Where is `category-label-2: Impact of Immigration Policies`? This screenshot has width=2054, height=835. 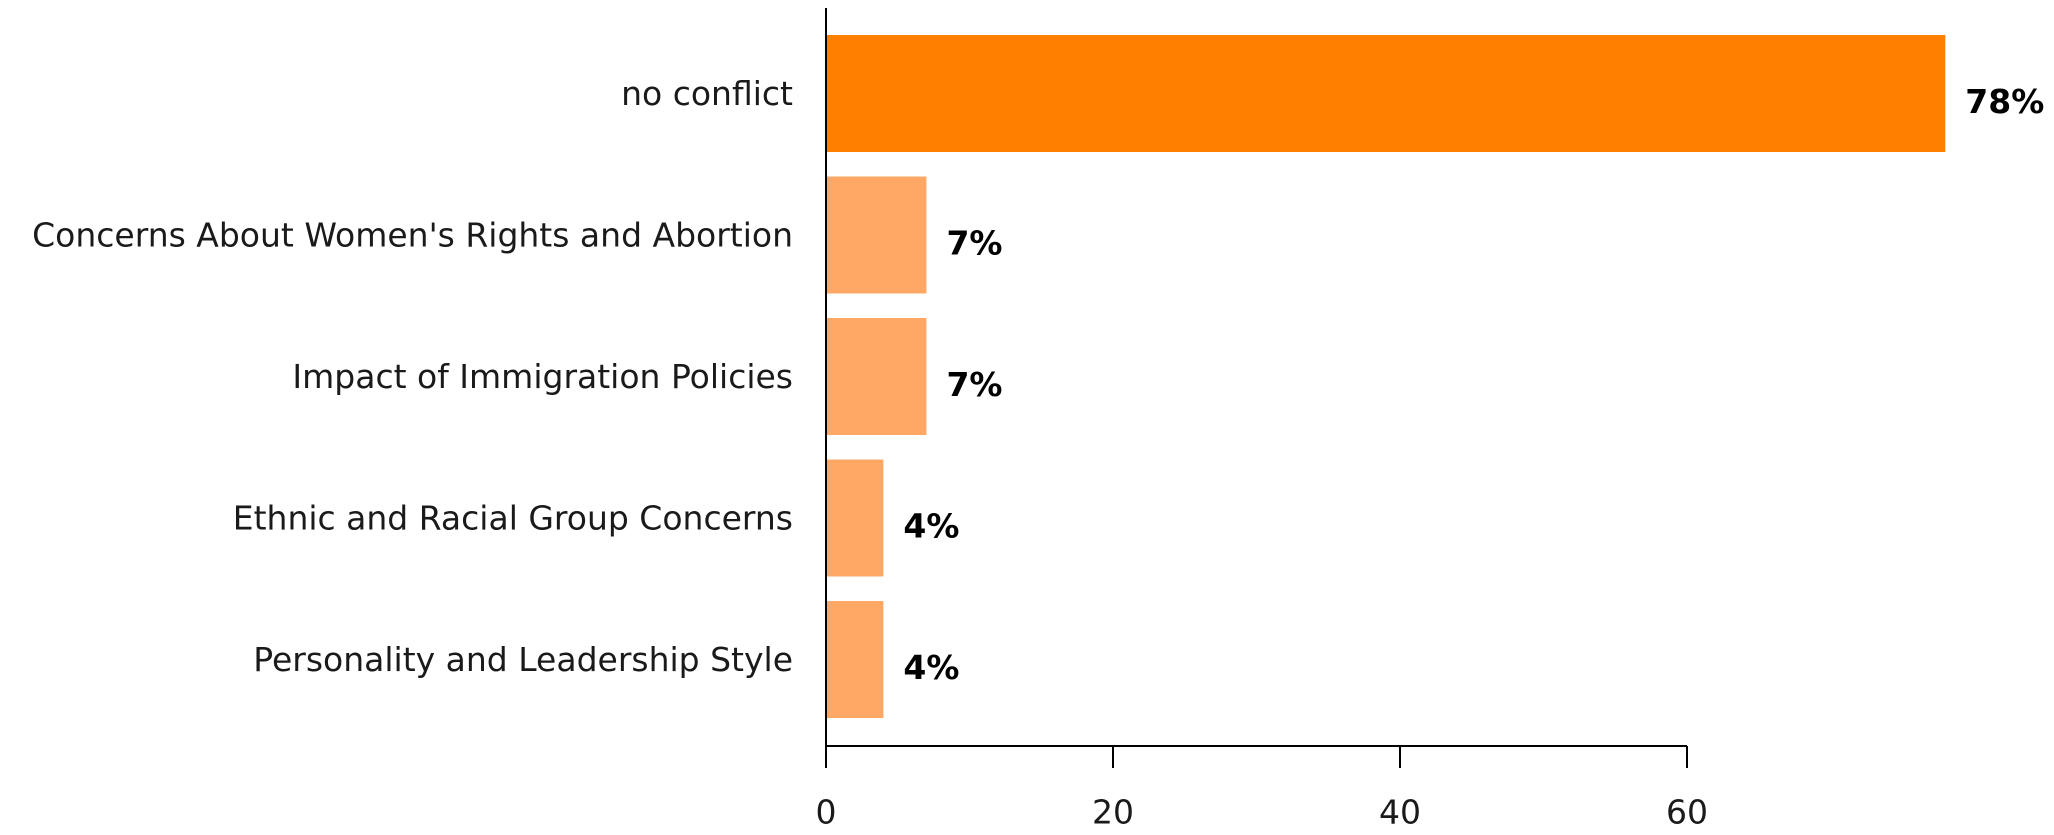
category-label-2: Impact of Immigration Policies is located at coordinates (542, 376).